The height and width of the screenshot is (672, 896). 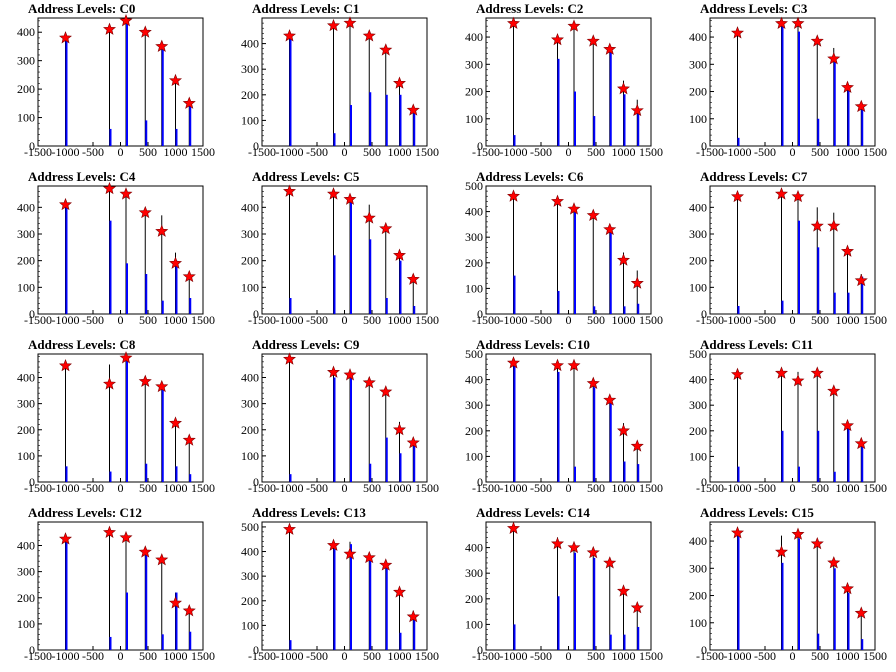 What do you see at coordinates (529, 8) in the screenshot?
I see `chart-title: Address Levels: C2` at bounding box center [529, 8].